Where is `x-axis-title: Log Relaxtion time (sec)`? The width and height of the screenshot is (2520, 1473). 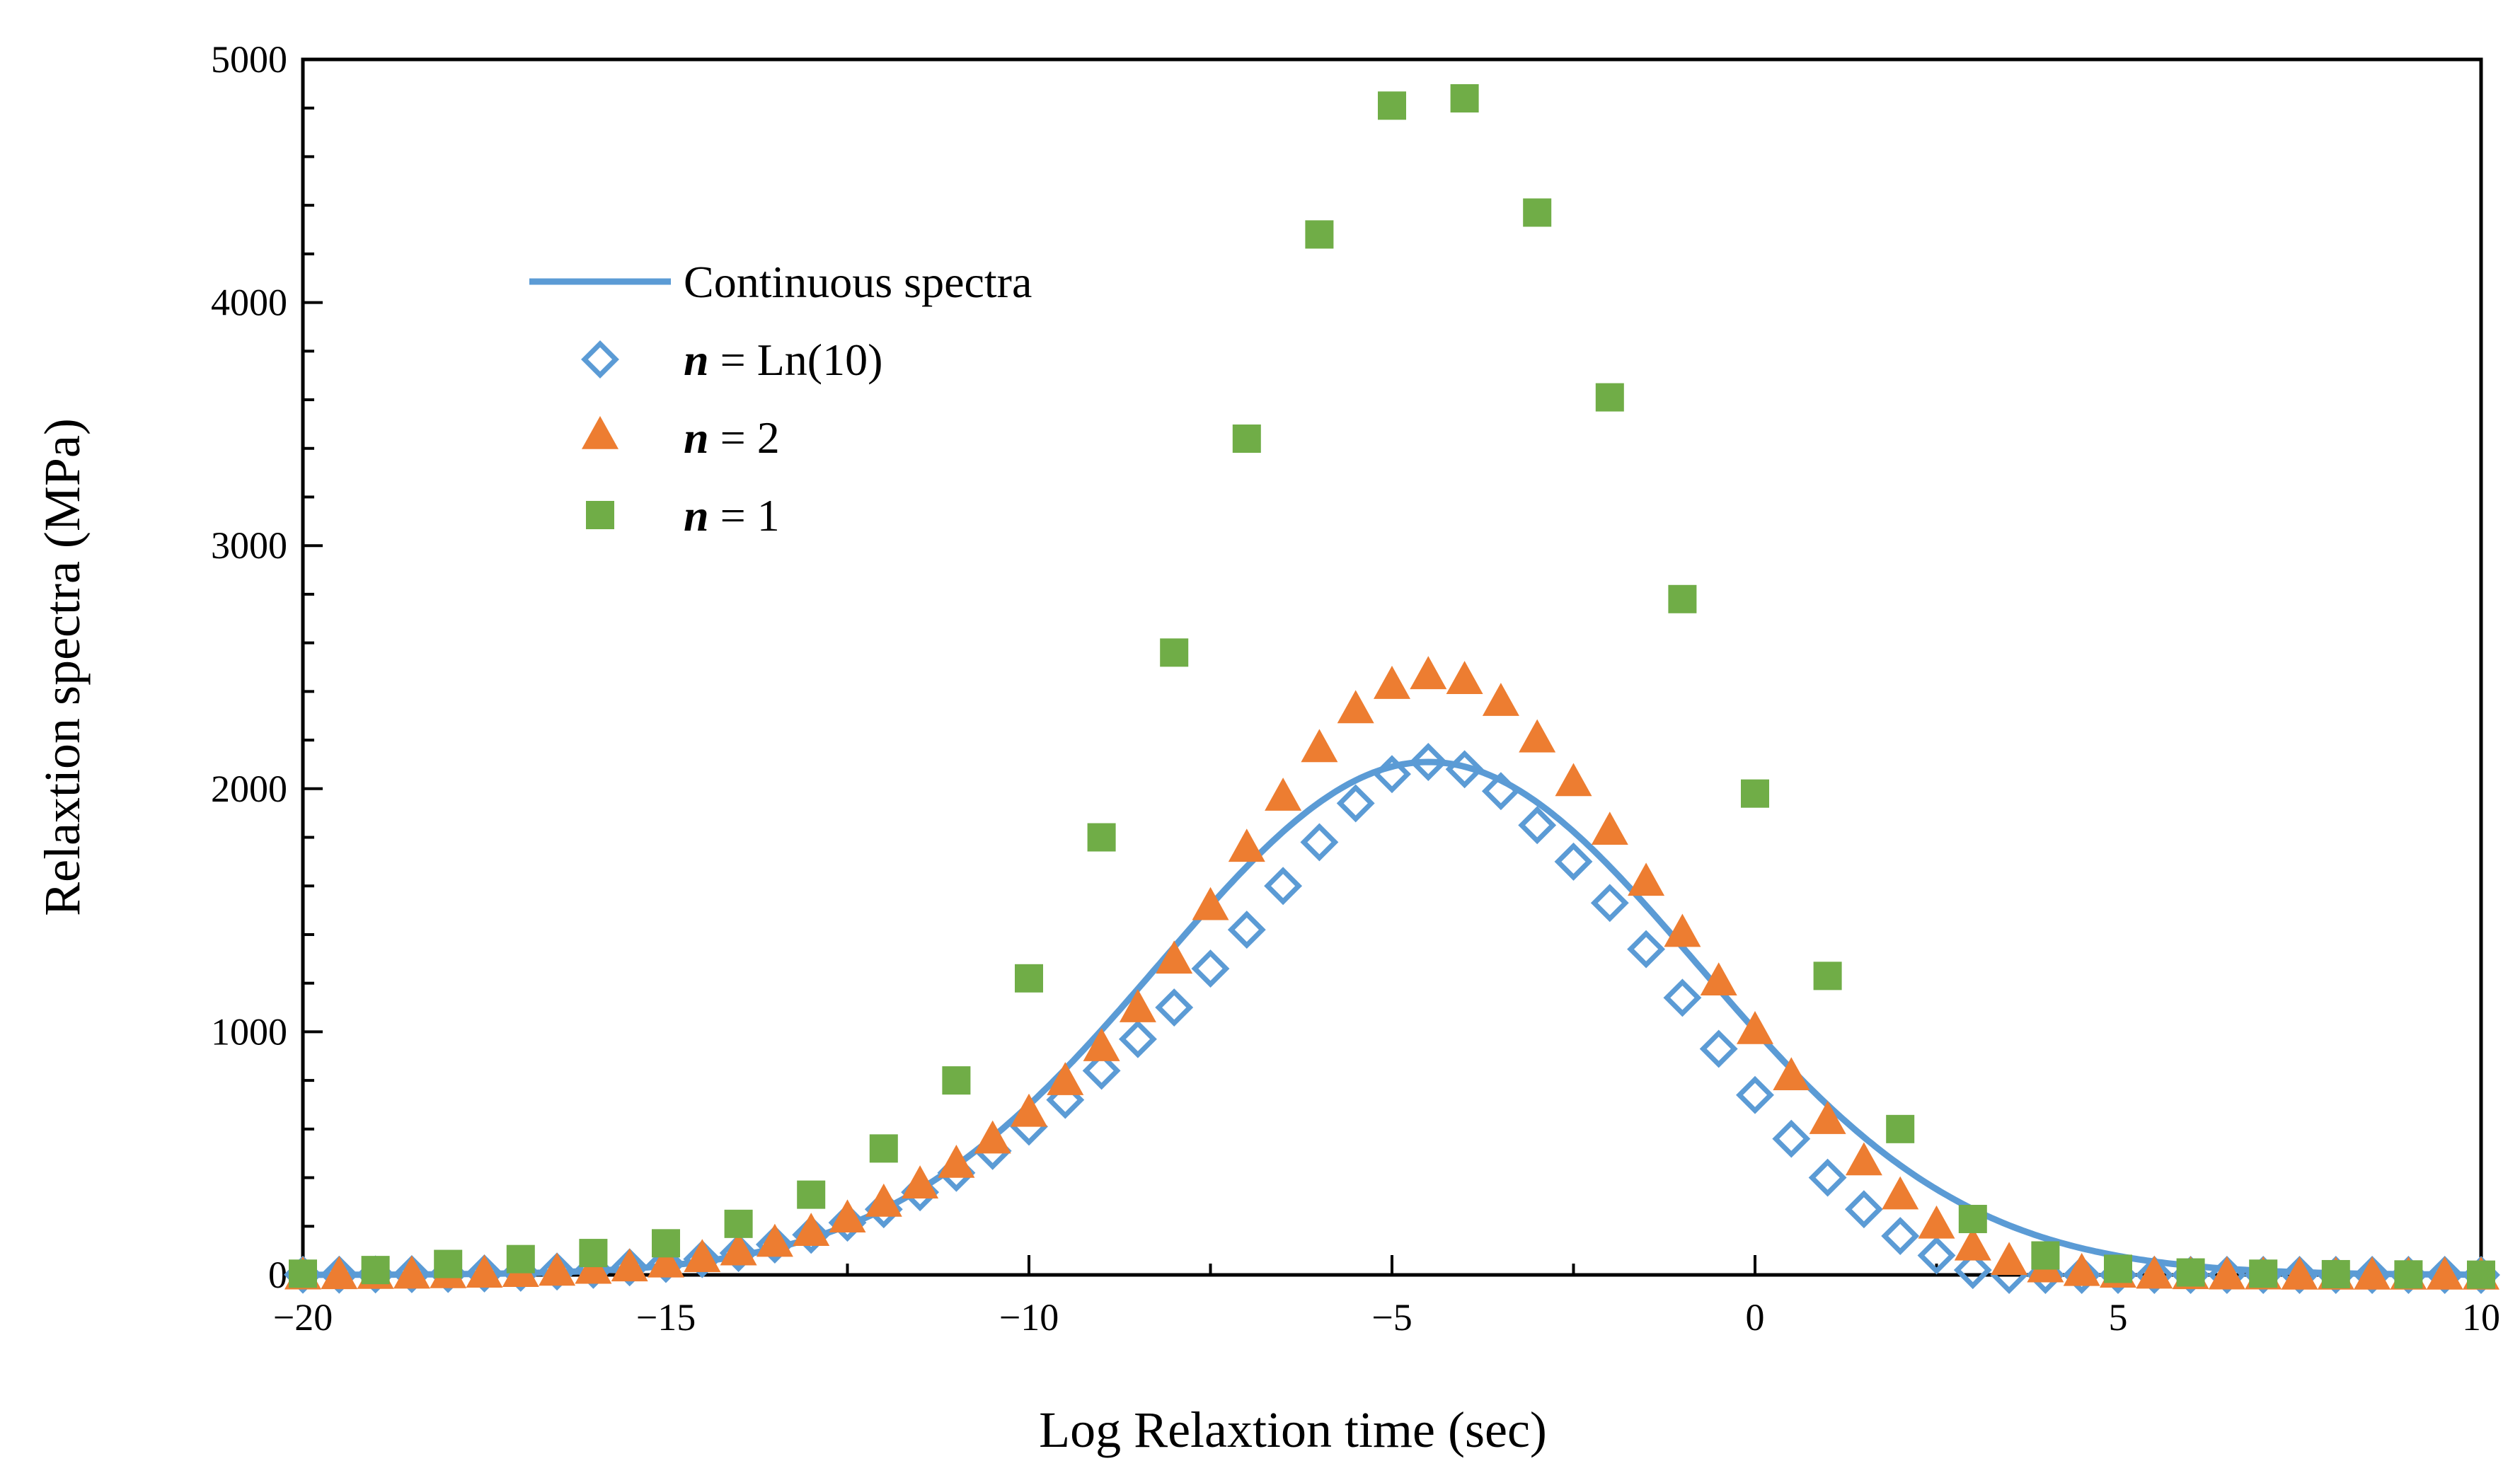 x-axis-title: Log Relaxtion time (sec) is located at coordinates (1293, 1430).